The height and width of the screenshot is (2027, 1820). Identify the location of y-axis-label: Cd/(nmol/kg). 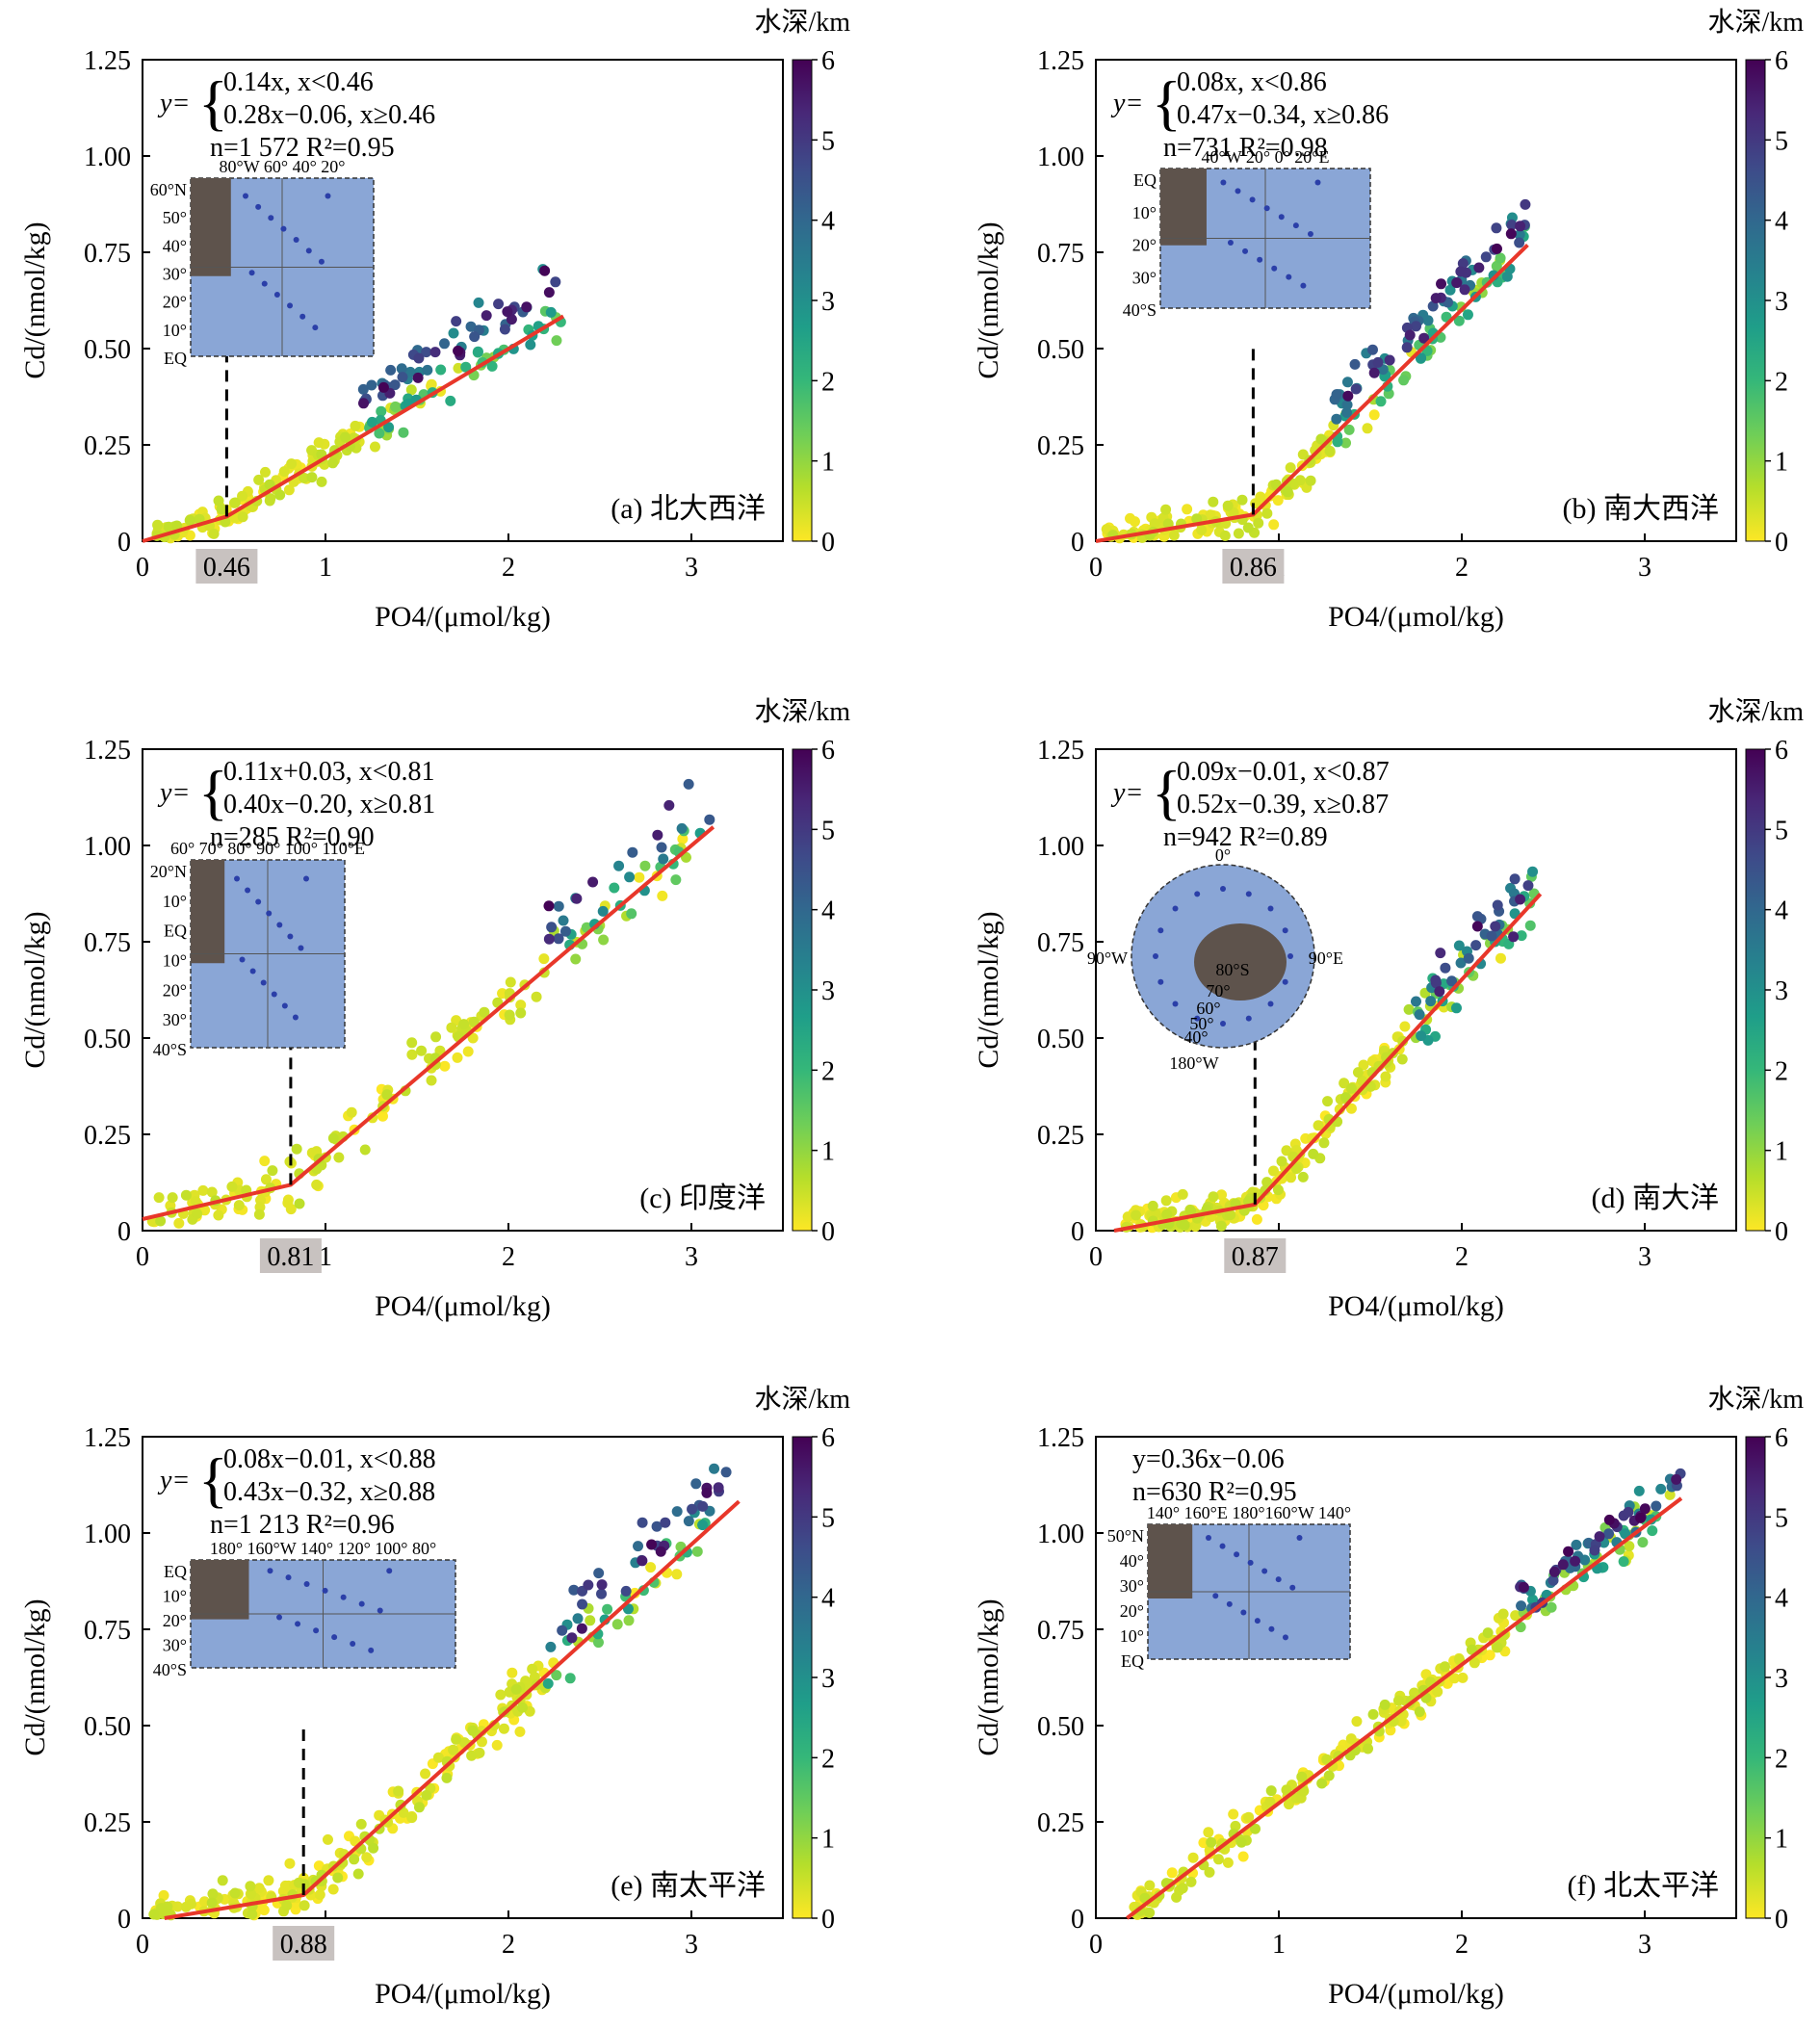
(35, 299).